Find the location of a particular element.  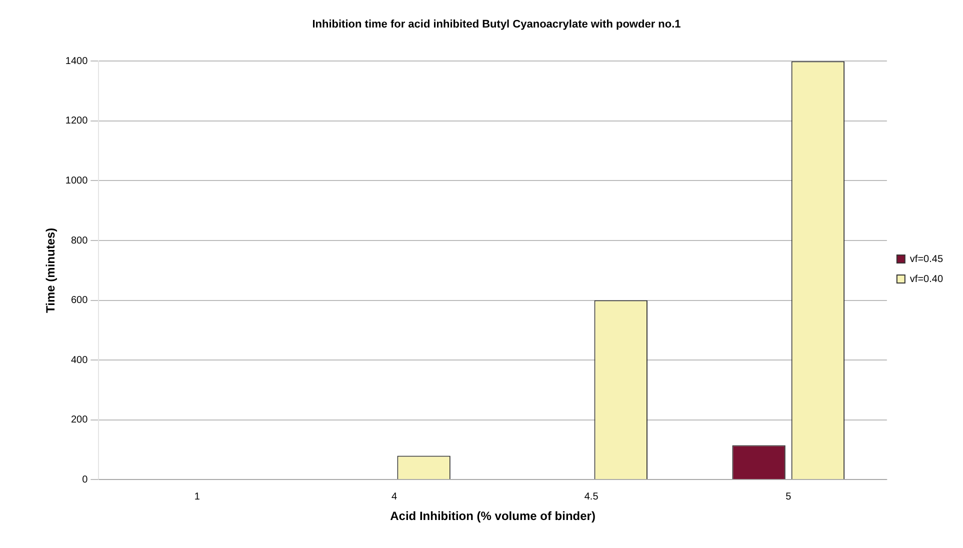

x-tick-label: 4.5 is located at coordinates (591, 496).